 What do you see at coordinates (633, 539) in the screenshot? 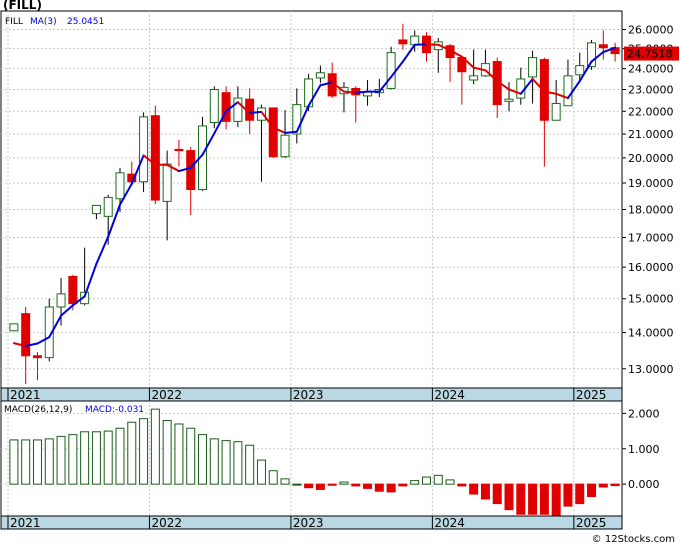
I see `credit-text: © 12Stocks.com` at bounding box center [633, 539].